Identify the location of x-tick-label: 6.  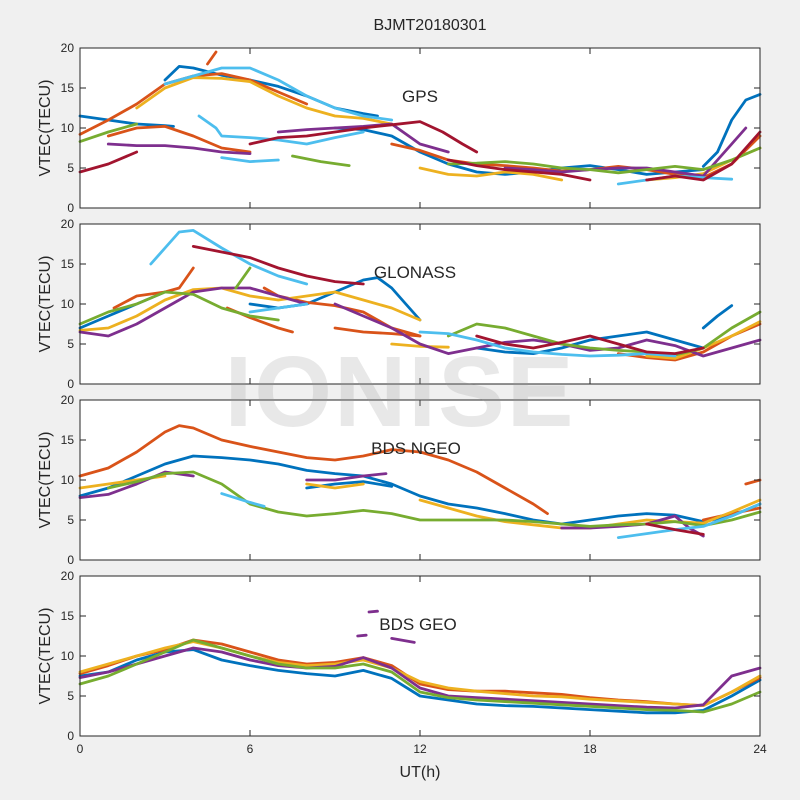
(250, 749).